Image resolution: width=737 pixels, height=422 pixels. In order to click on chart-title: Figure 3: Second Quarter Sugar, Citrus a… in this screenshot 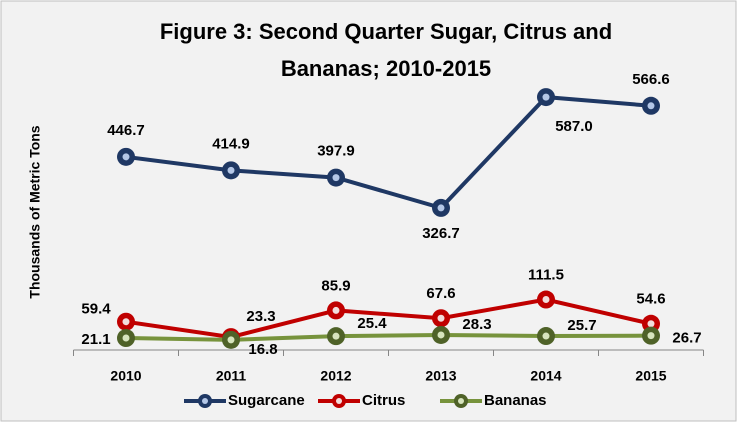, I will do `click(386, 31)`.